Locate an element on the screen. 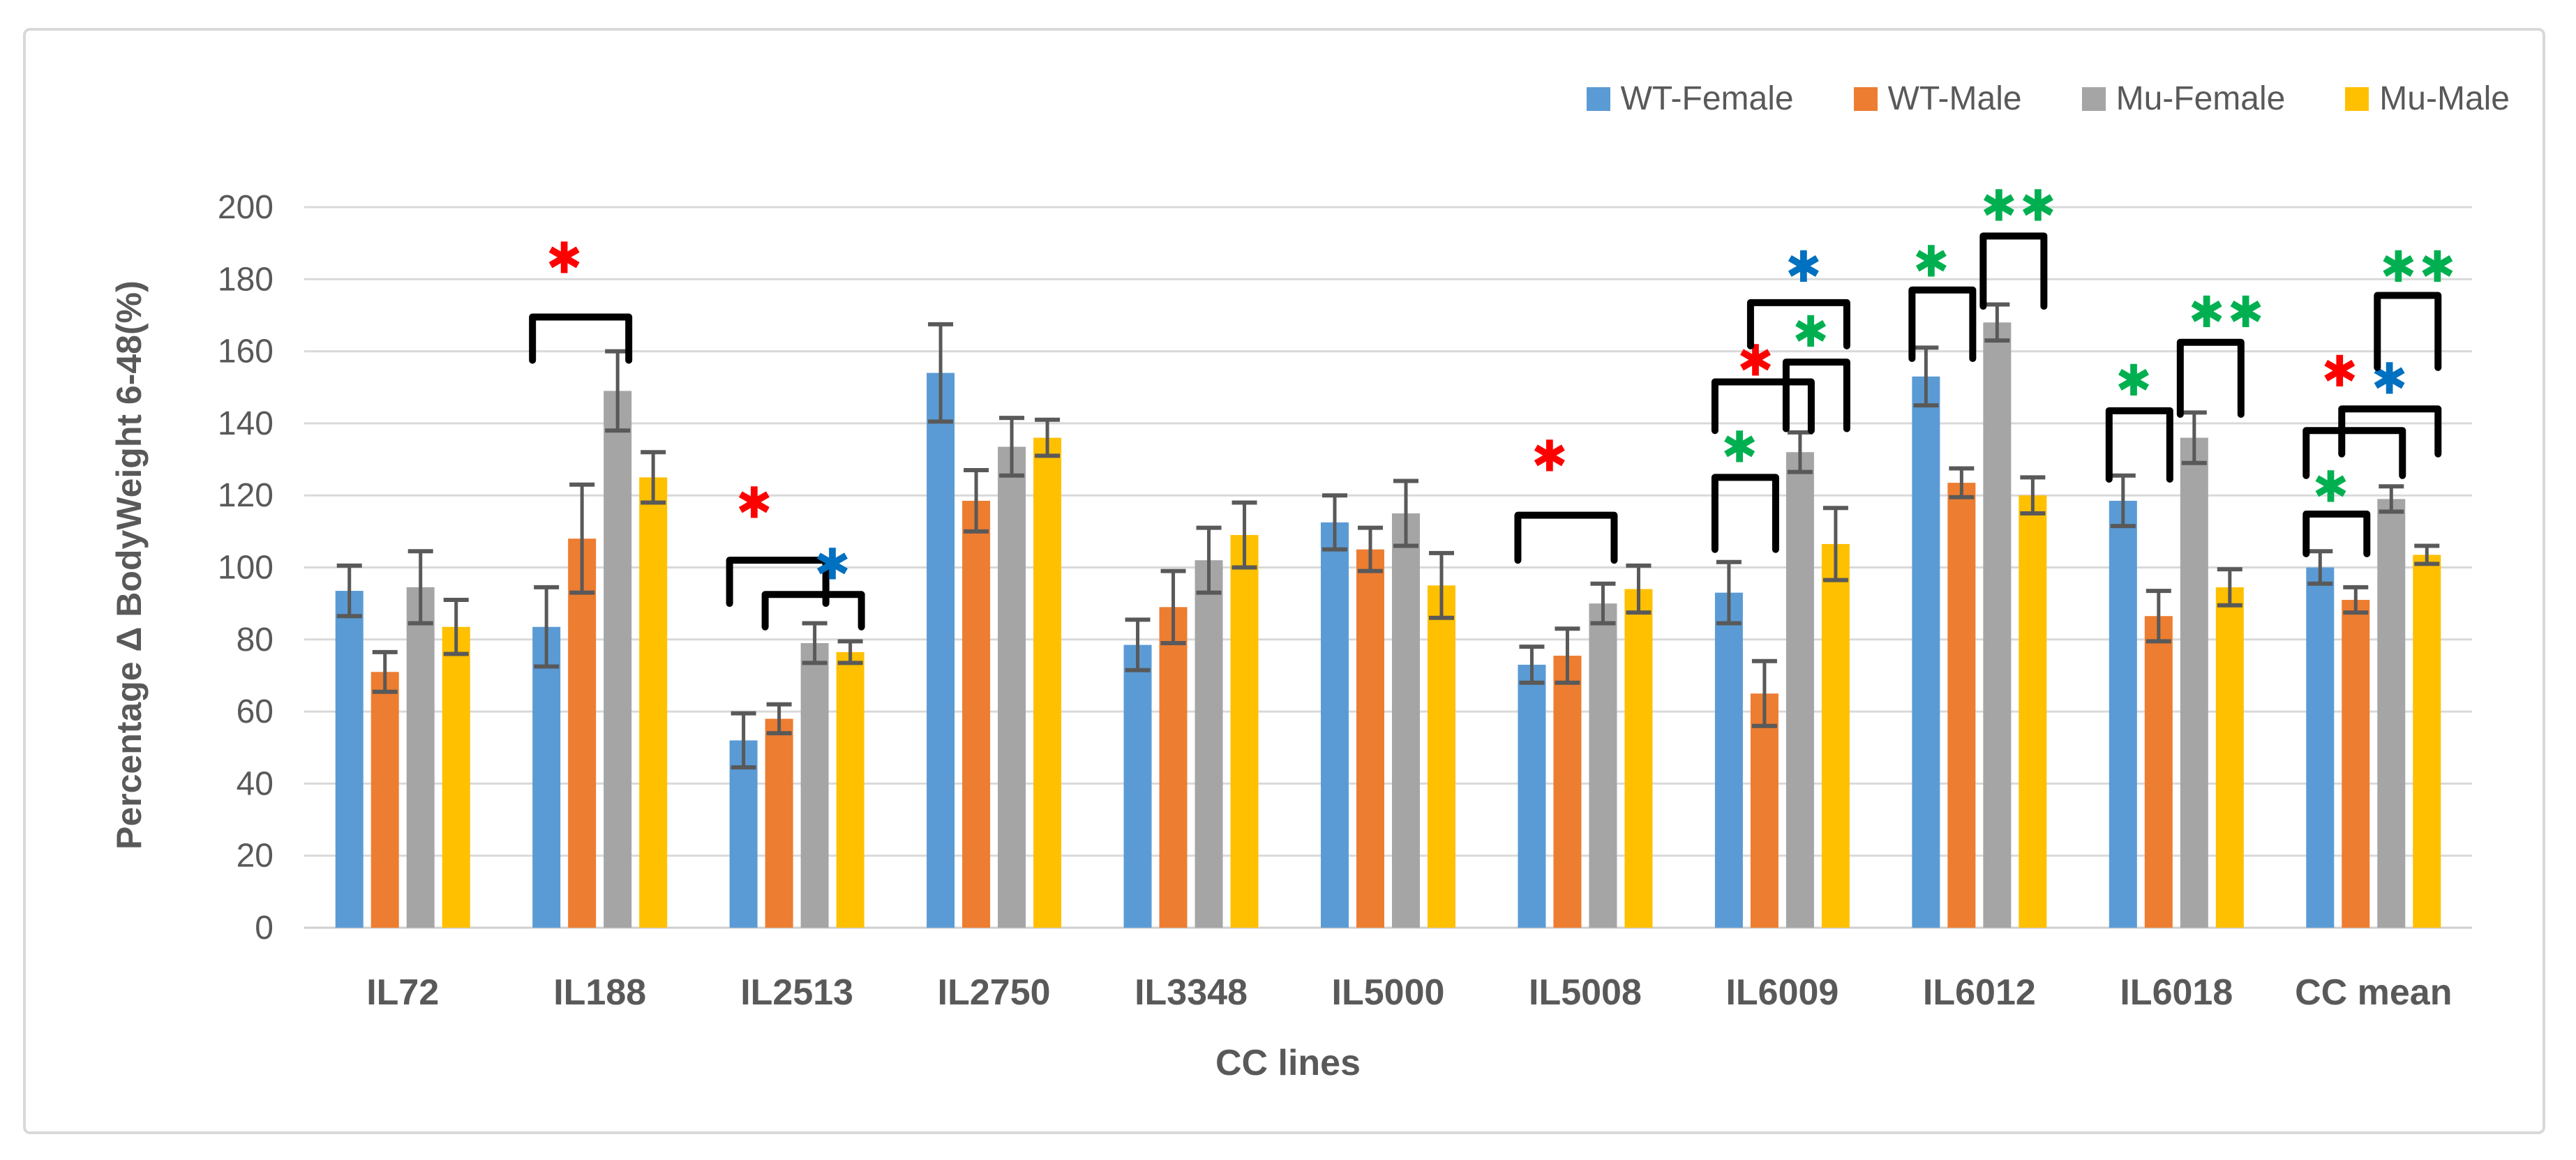 The image size is (2576, 1160). bar-Mu-Female-IL2513 is located at coordinates (814, 785).